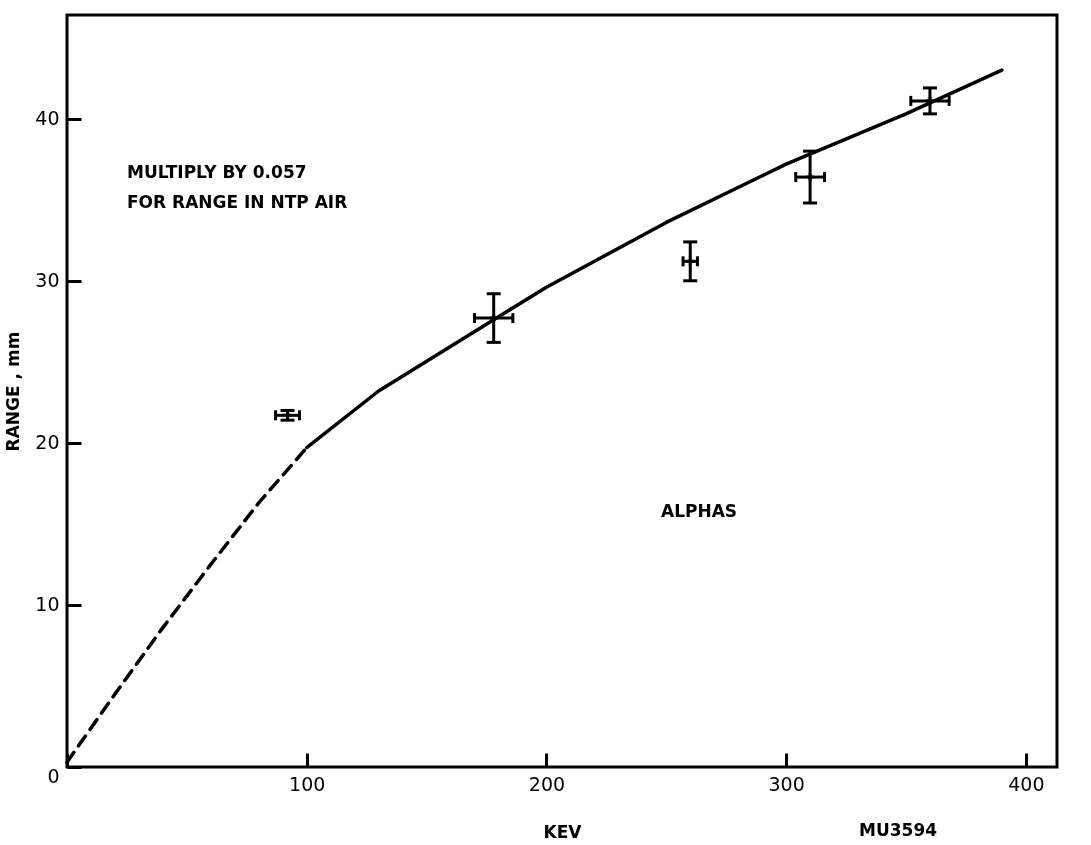 The height and width of the screenshot is (845, 1091). What do you see at coordinates (53, 775) in the screenshot?
I see `y-tick-label: 0` at bounding box center [53, 775].